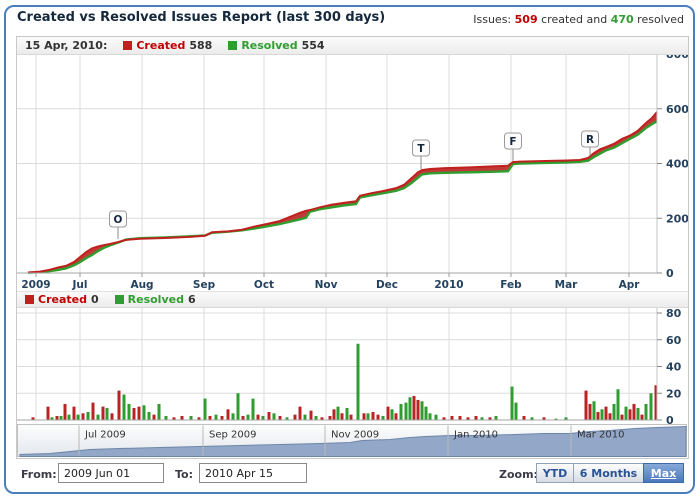 This screenshot has height=500, width=700. Describe the element at coordinates (663, 473) in the screenshot. I see `zoom-max-button: Max` at that location.